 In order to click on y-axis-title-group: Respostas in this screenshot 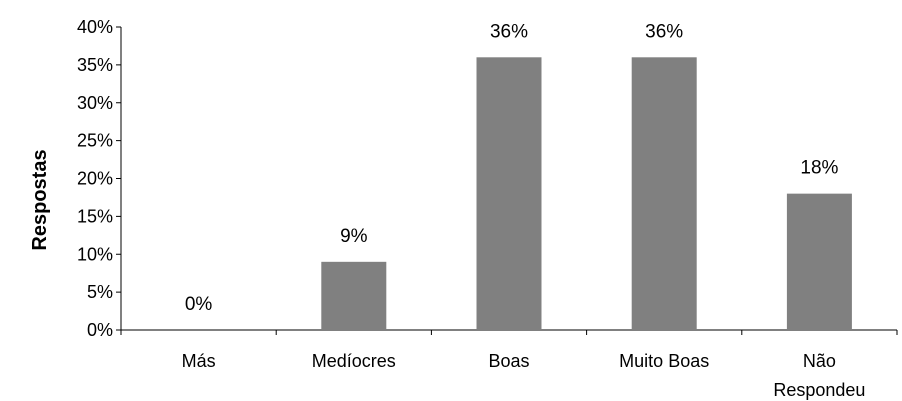, I will do `click(40, 199)`.